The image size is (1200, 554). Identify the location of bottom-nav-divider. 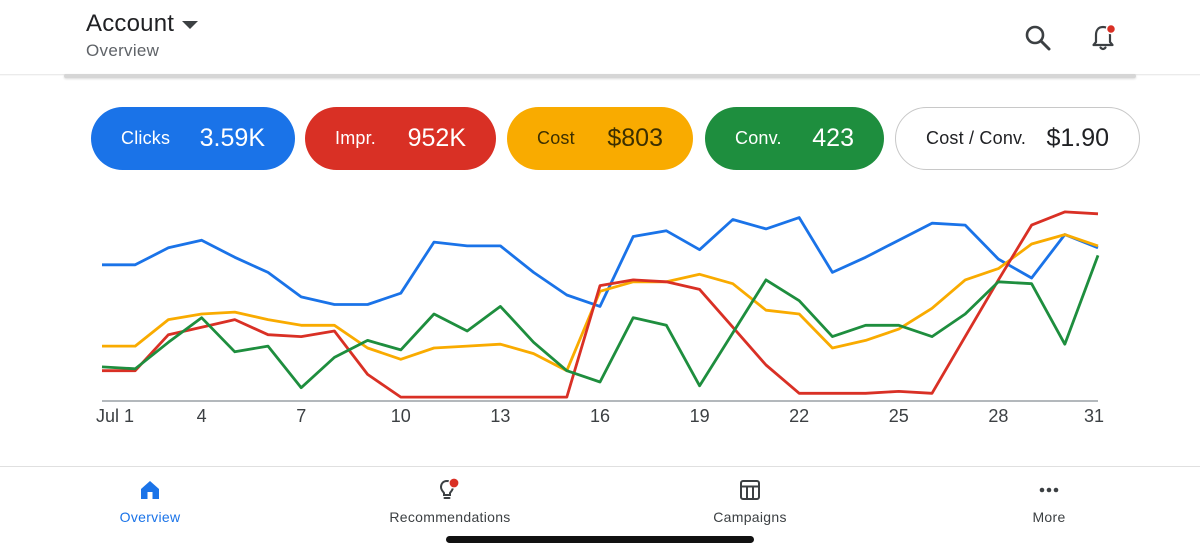
(600, 466).